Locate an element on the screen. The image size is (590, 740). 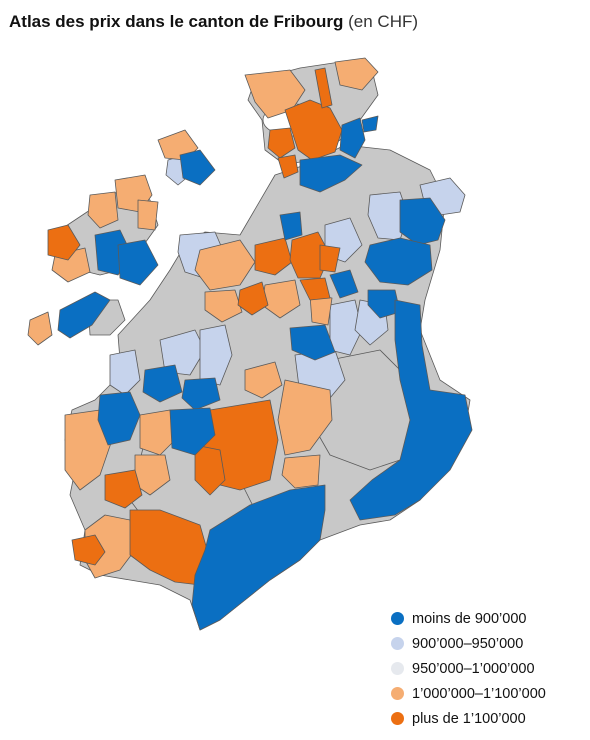
legend-item-cat4: 1’000’000–1’100’000 is located at coordinates (468, 693).